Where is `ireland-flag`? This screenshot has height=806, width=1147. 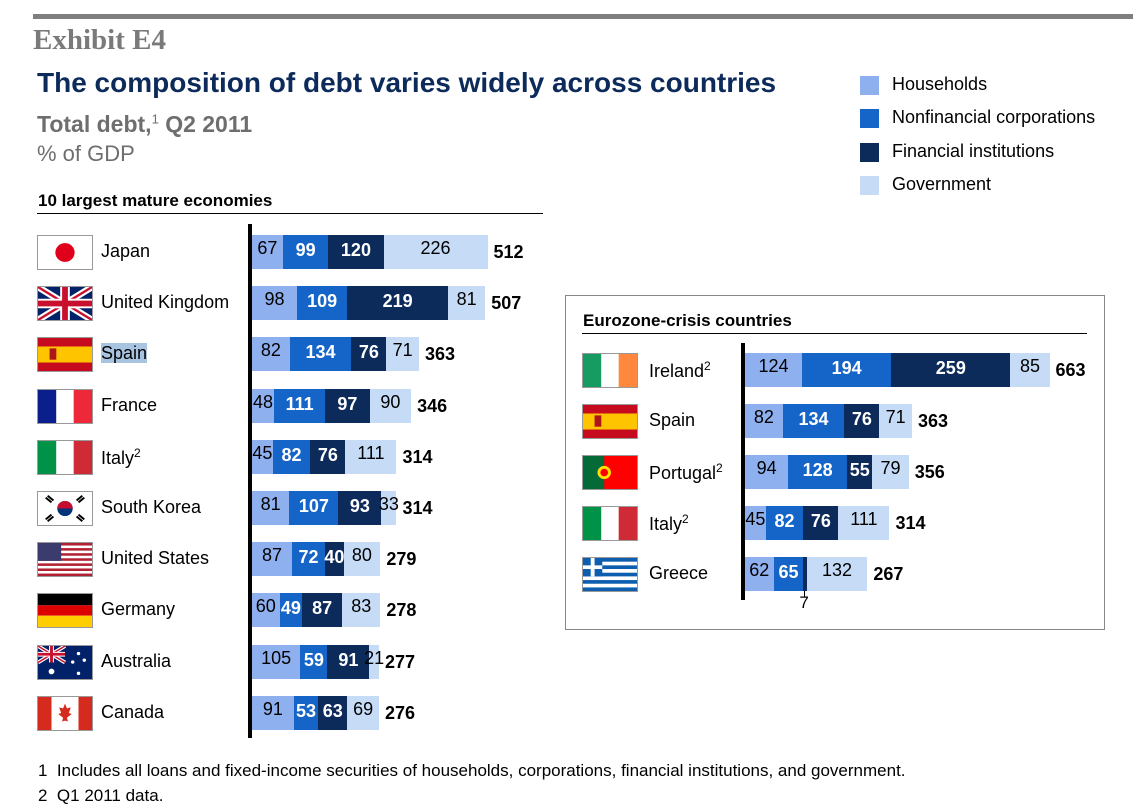
ireland-flag is located at coordinates (610, 370).